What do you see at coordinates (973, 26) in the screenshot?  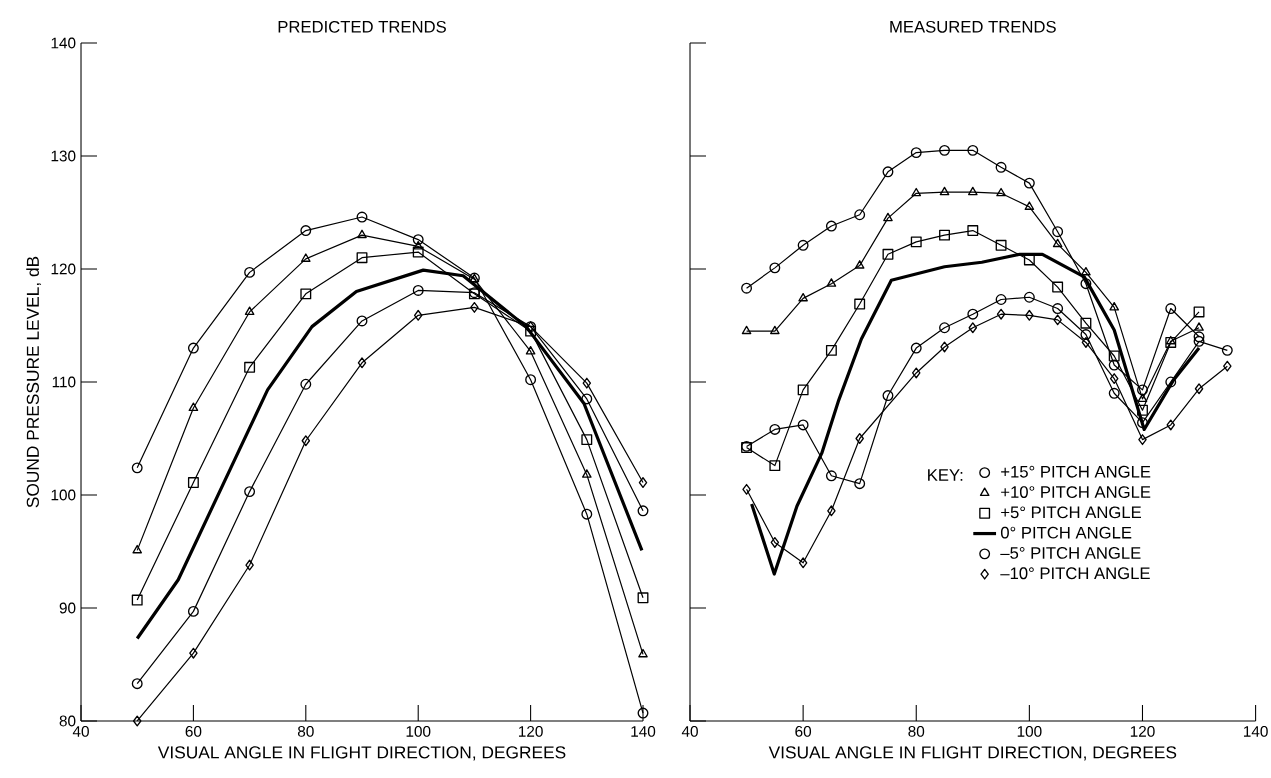 I see `chart-title: MEASURED TRENDS` at bounding box center [973, 26].